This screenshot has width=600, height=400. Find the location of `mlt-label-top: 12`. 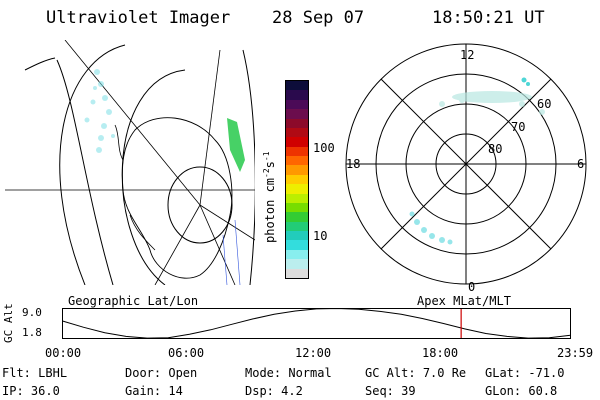

mlt-label-top: 12 is located at coordinates (467, 55).